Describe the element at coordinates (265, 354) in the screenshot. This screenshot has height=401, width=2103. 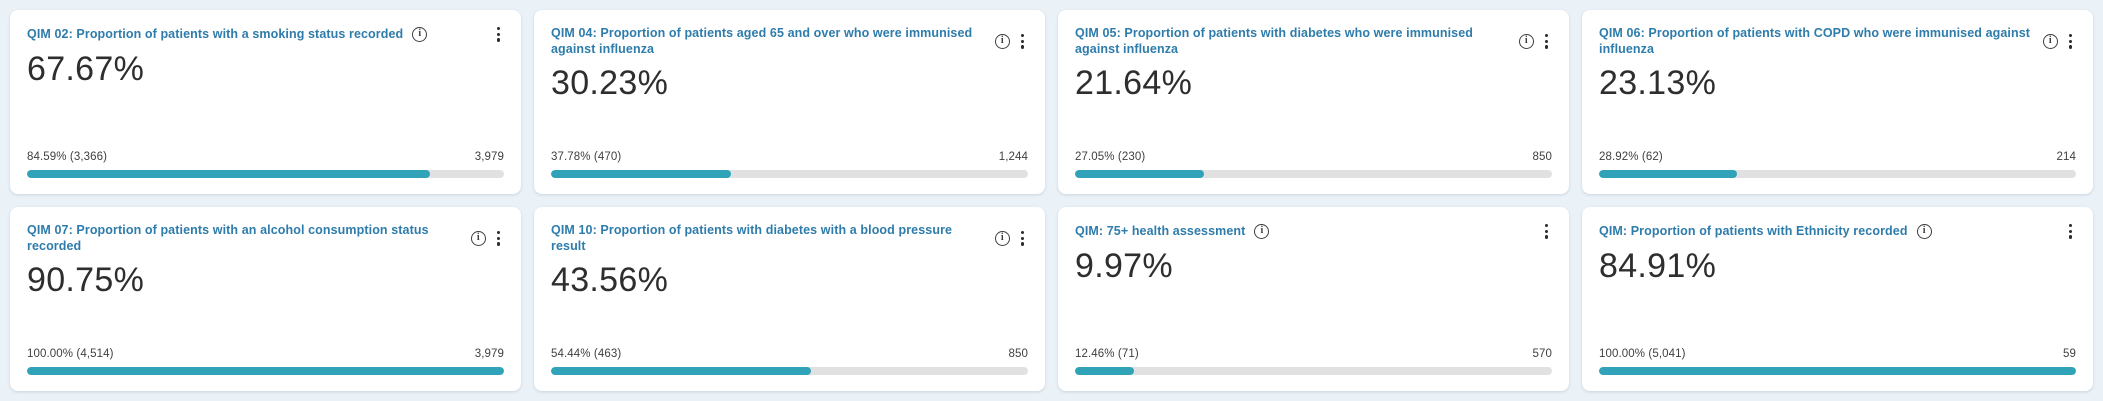
I see `card-footer: 100.00% (4,514) 3,979` at that location.